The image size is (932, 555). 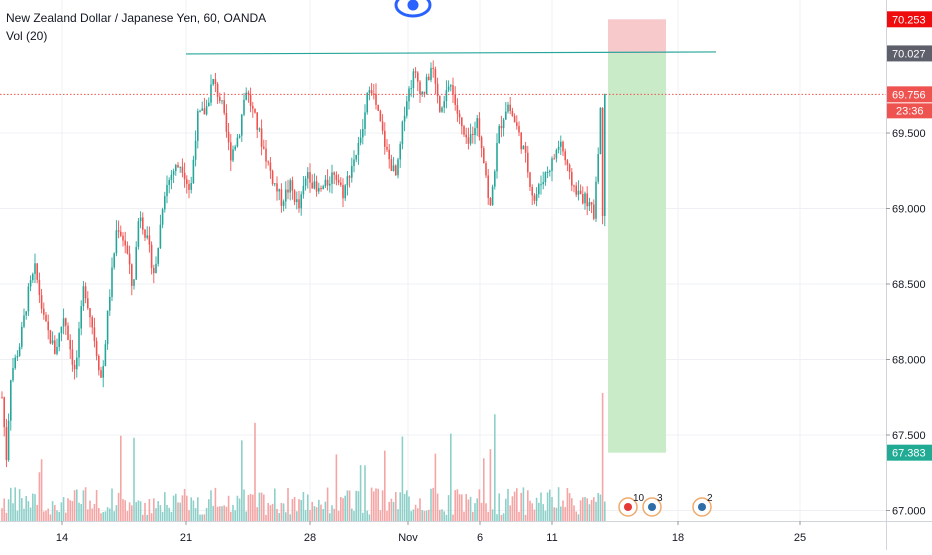 I want to click on time-tick-label: 28, so click(x=310, y=538).